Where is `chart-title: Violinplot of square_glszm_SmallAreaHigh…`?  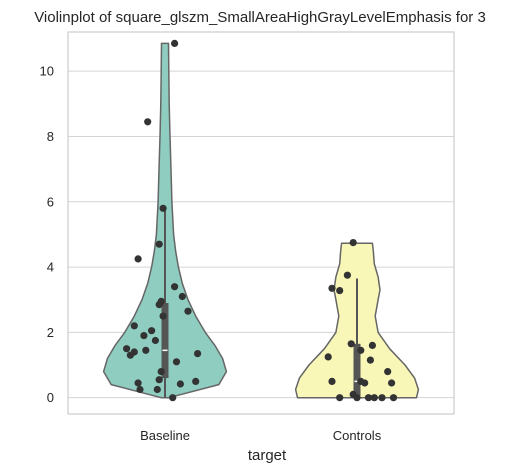
chart-title: Violinplot of square_glszm_SmallAreaHigh… is located at coordinates (260, 17).